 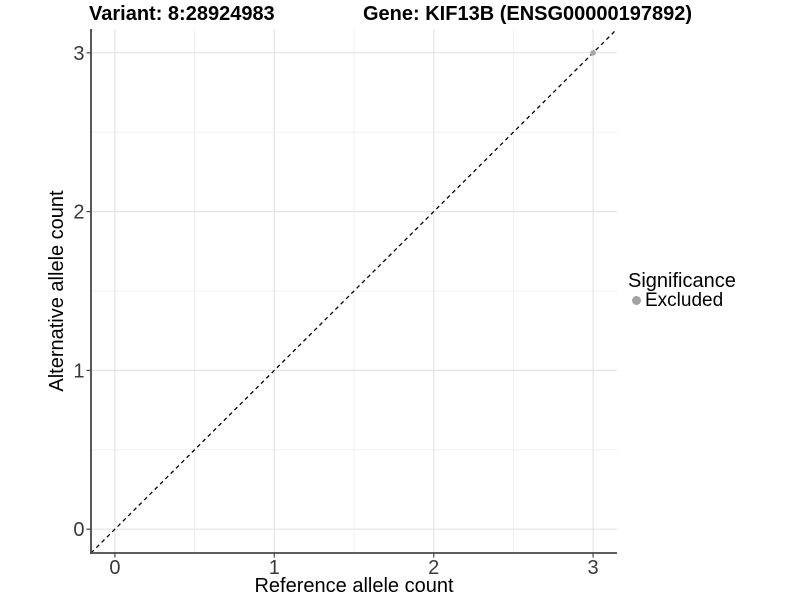 I want to click on legend-item-label: Excluded, so click(x=684, y=300).